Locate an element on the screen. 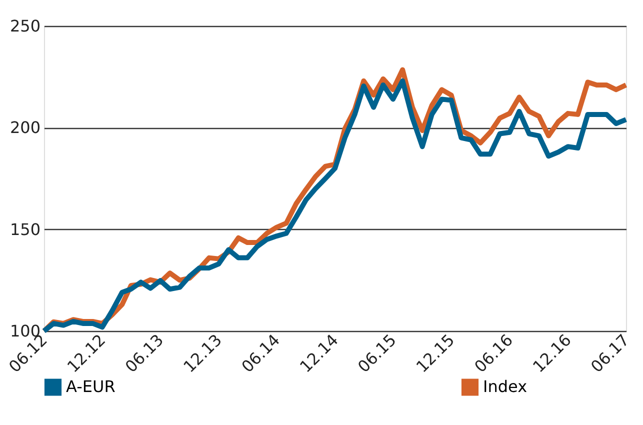 This screenshot has height=425, width=643. legend-label: A-EUR is located at coordinates (91, 386).